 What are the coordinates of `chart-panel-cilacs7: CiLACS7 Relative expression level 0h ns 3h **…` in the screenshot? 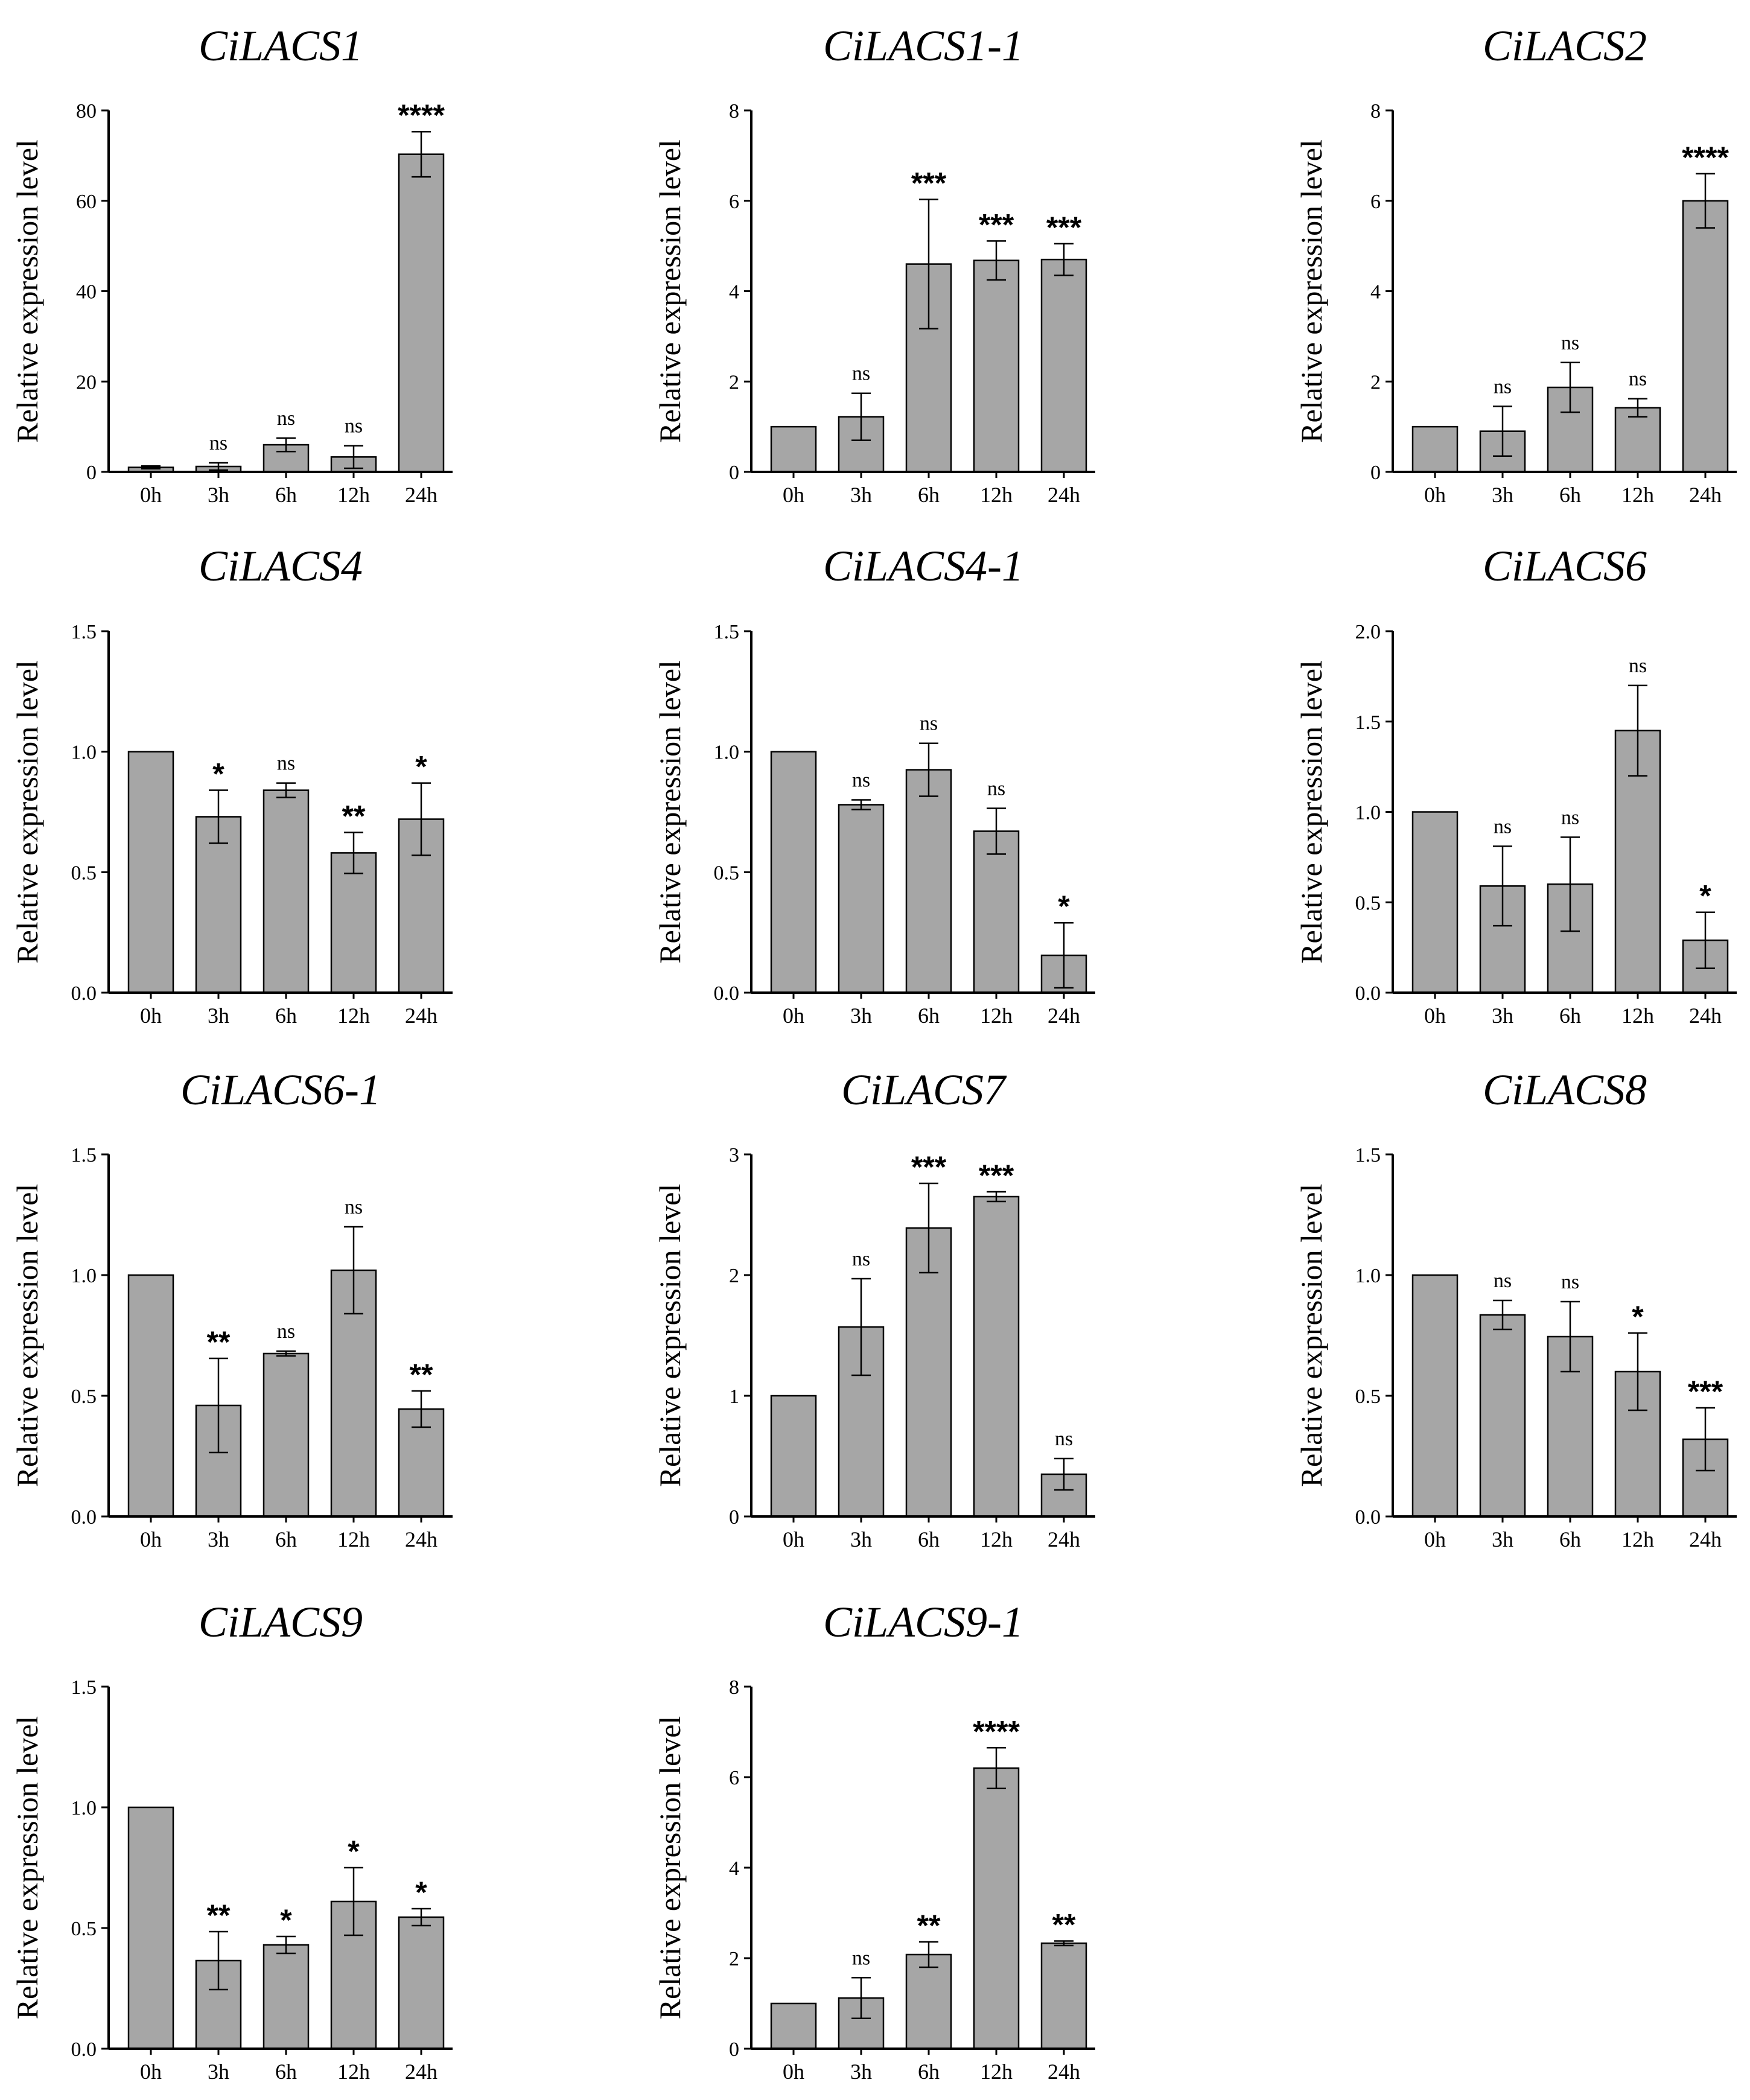 It's located at (874, 1308).